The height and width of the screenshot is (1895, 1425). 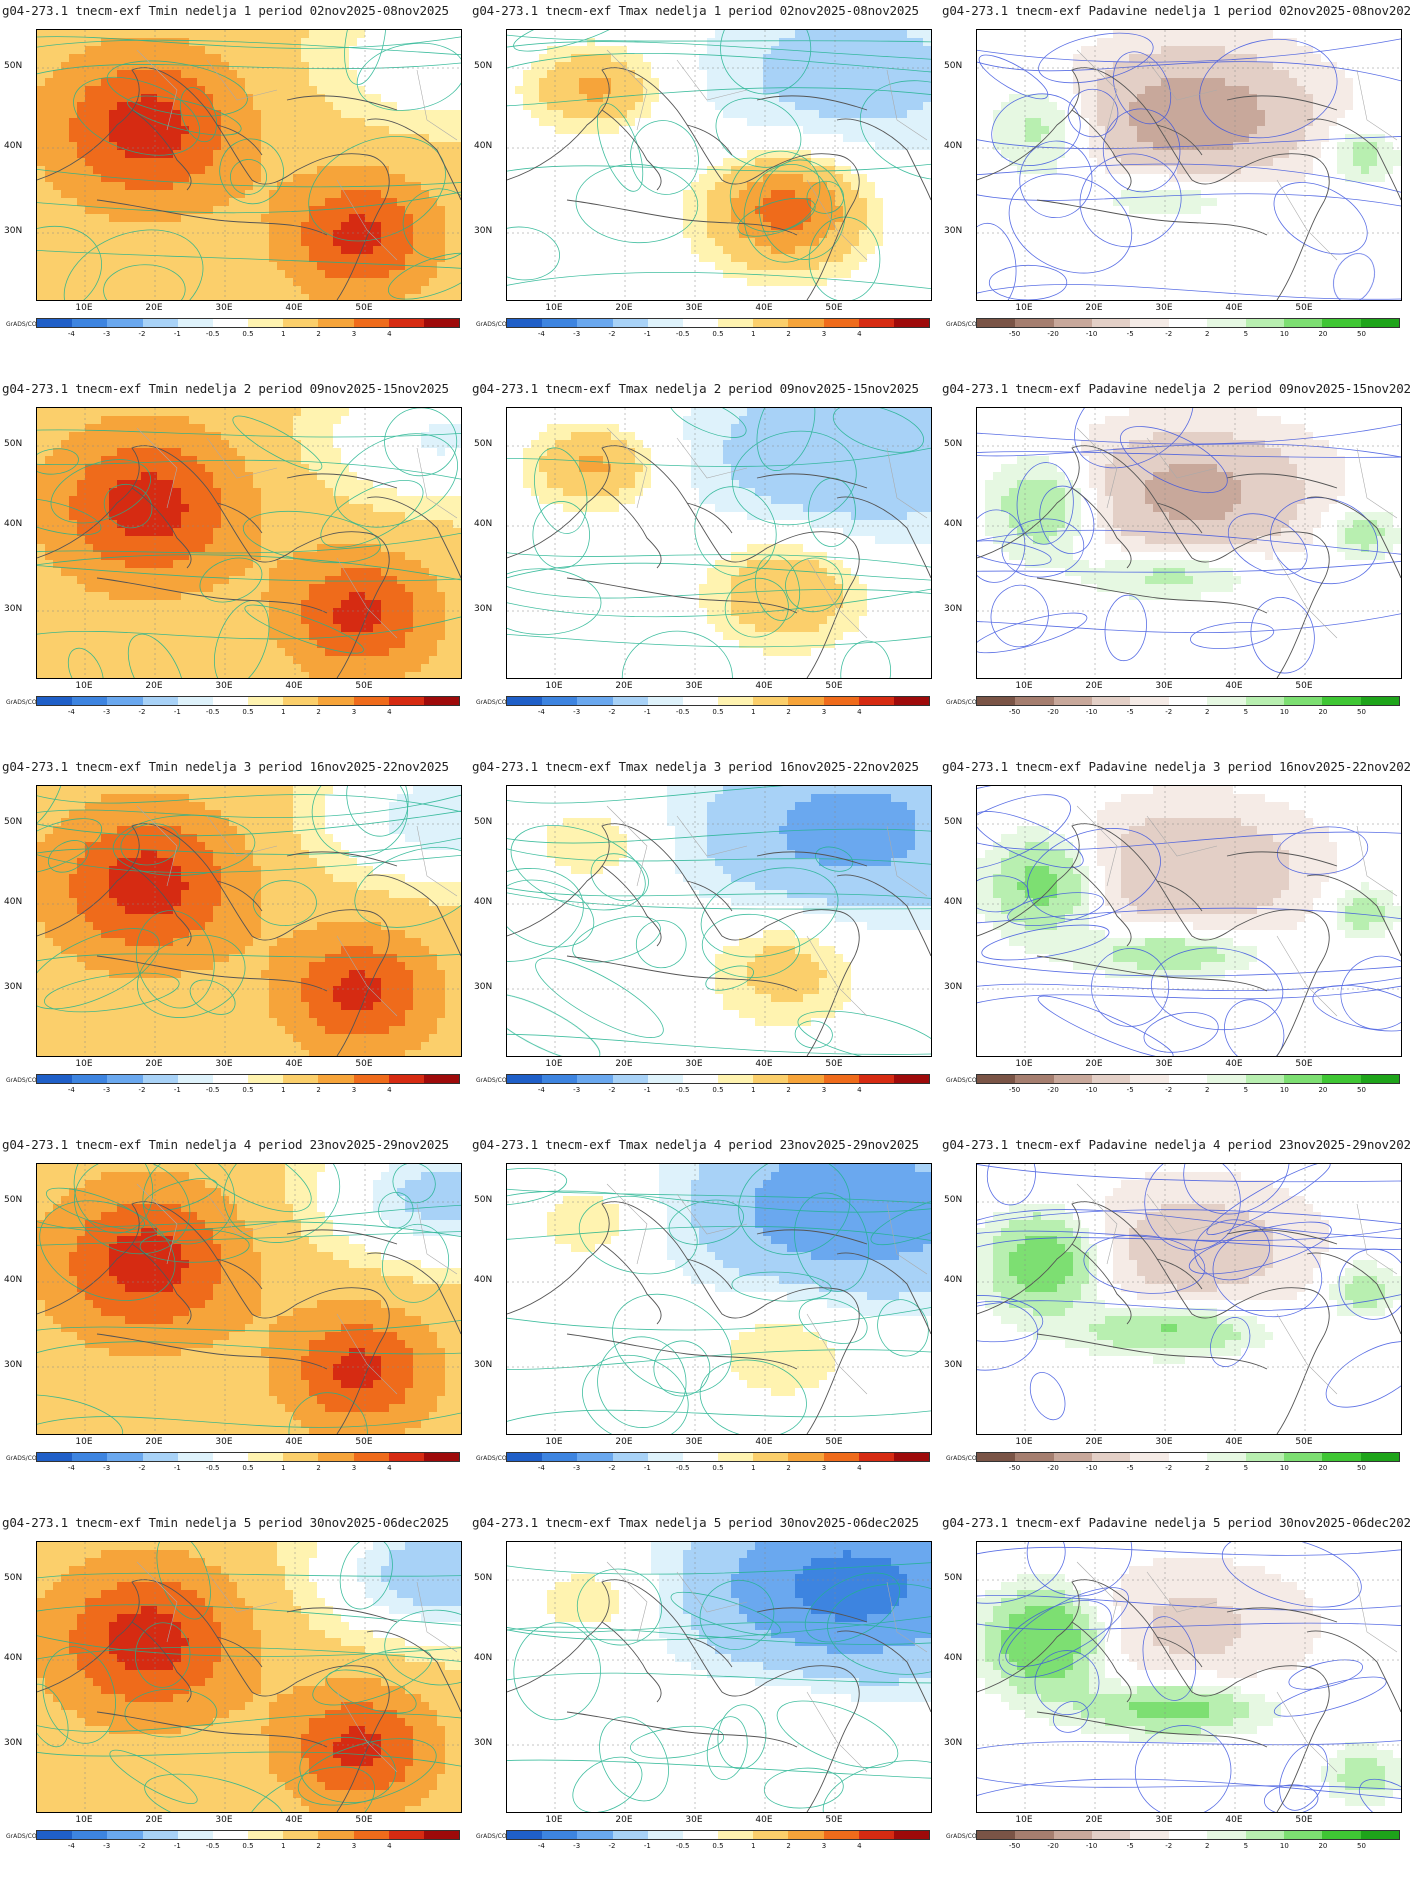 What do you see at coordinates (1322, 1468) in the screenshot?
I see `legend-tick-label: 20` at bounding box center [1322, 1468].